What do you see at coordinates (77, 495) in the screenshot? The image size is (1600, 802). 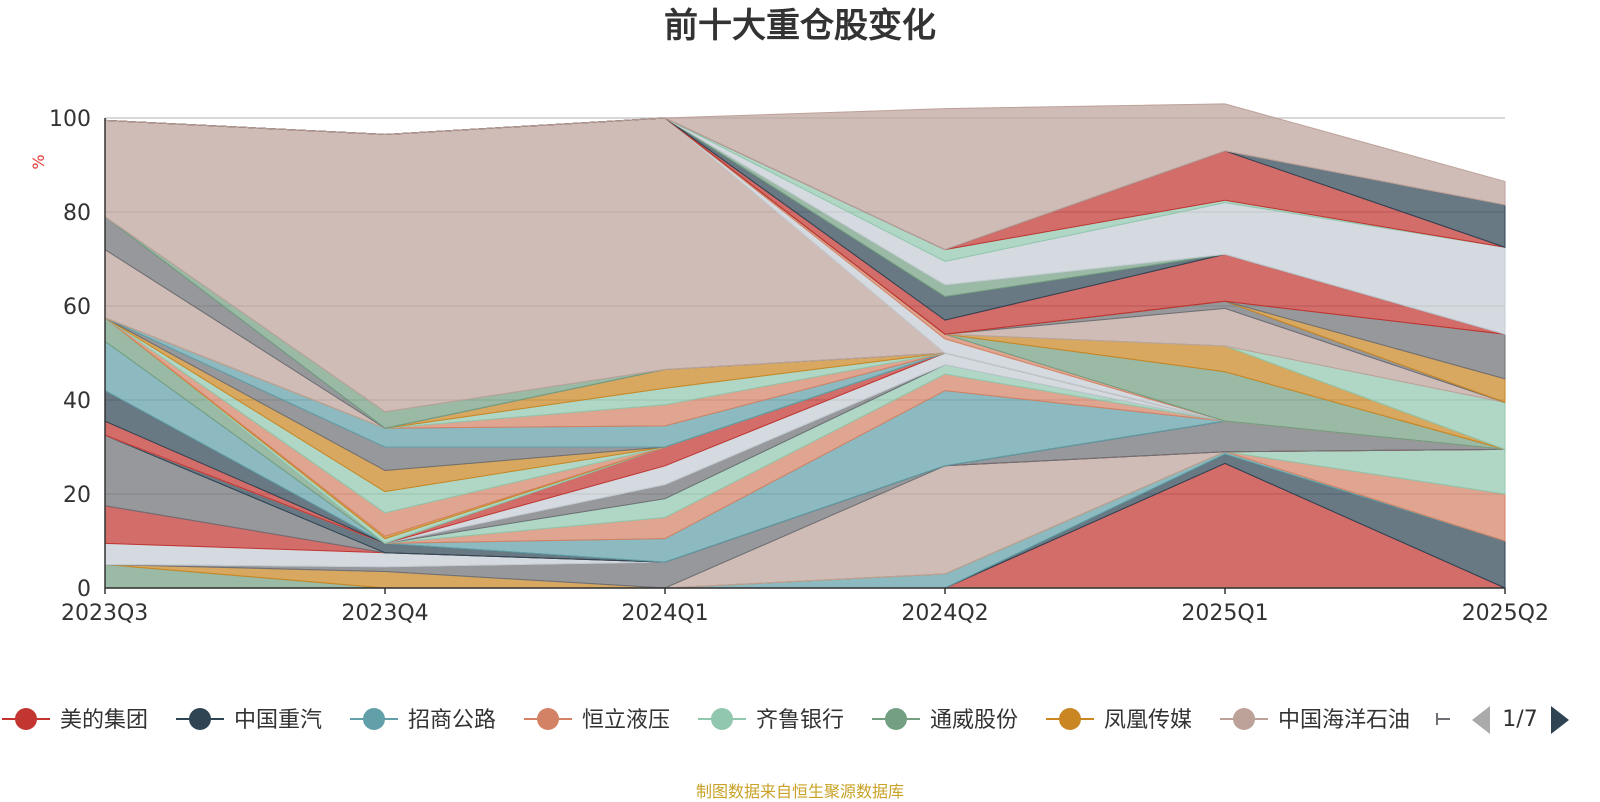 I see `y-tick-label: 20` at bounding box center [77, 495].